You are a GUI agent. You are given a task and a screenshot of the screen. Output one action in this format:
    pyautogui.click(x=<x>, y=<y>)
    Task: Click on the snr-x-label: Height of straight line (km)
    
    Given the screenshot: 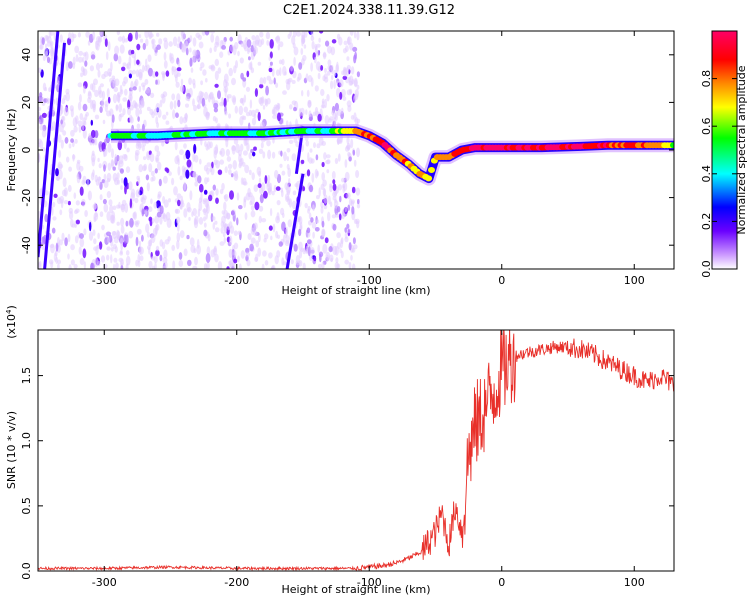 What is the action you would take?
    pyautogui.click(x=355, y=589)
    